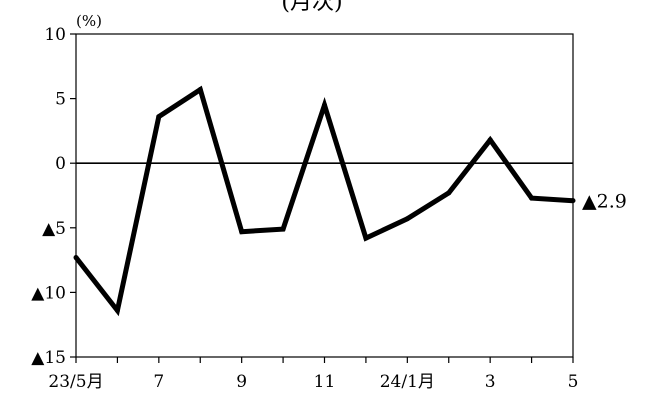 Image resolution: width=651 pixels, height=396 pixels. Describe the element at coordinates (325, 382) in the screenshot. I see `x-tick-label: 11` at that location.